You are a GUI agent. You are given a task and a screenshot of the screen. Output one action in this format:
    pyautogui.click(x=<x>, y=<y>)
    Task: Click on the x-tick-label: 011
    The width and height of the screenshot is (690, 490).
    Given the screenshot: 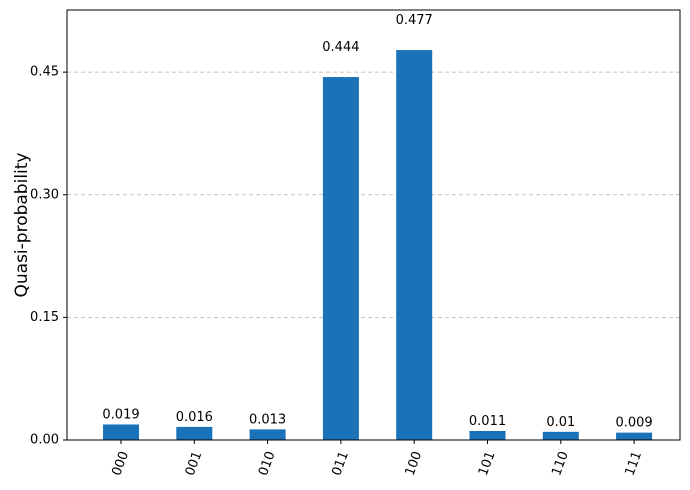 What is the action you would take?
    pyautogui.click(x=340, y=463)
    